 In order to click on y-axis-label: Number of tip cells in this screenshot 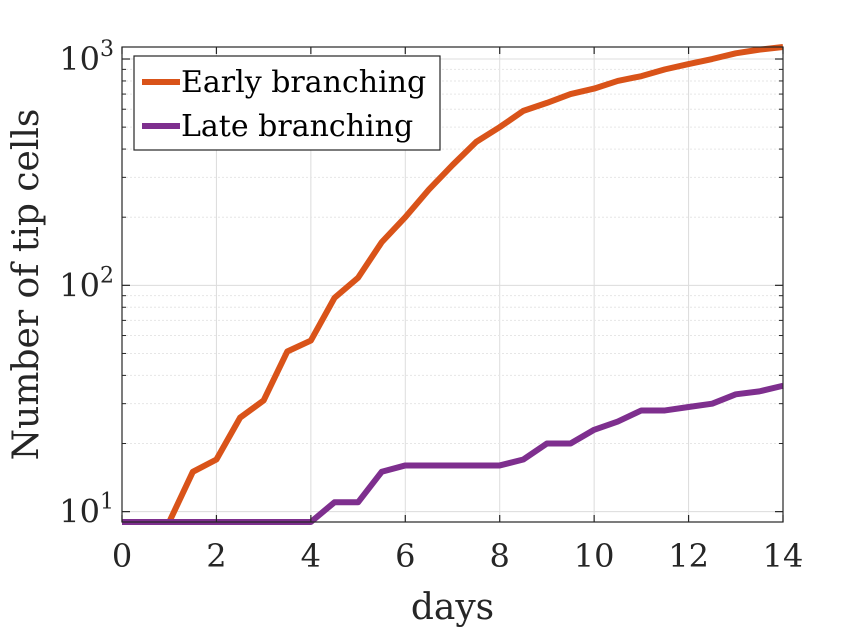, I will do `click(26, 285)`.